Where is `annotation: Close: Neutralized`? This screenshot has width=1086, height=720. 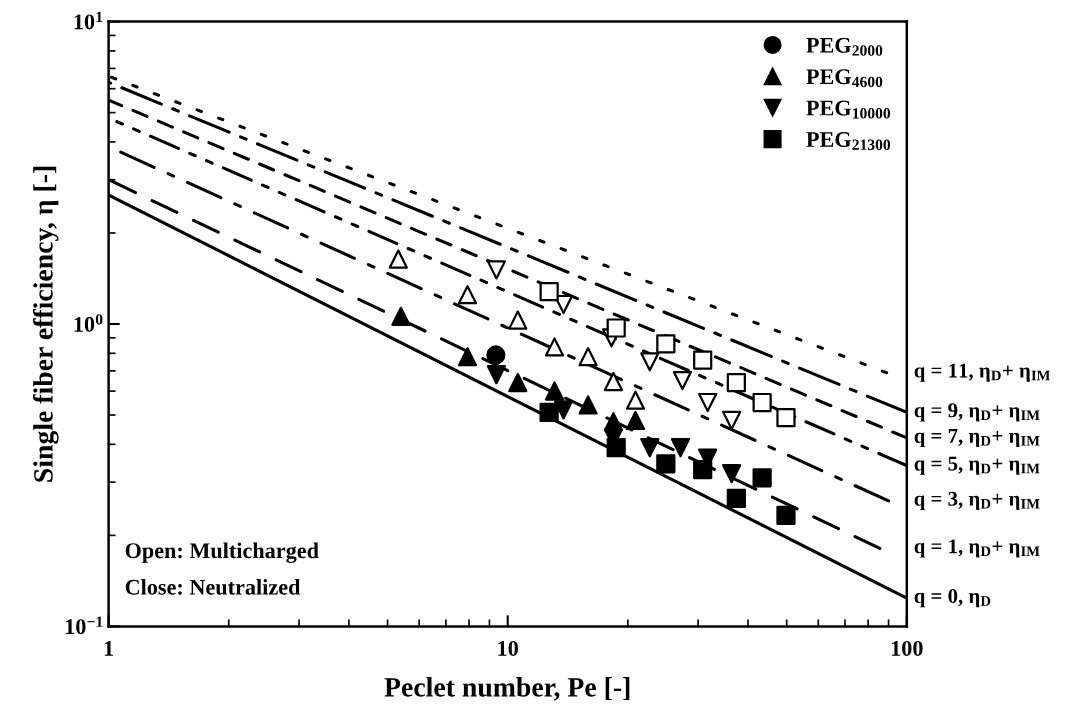 annotation: Close: Neutralized is located at coordinates (213, 587).